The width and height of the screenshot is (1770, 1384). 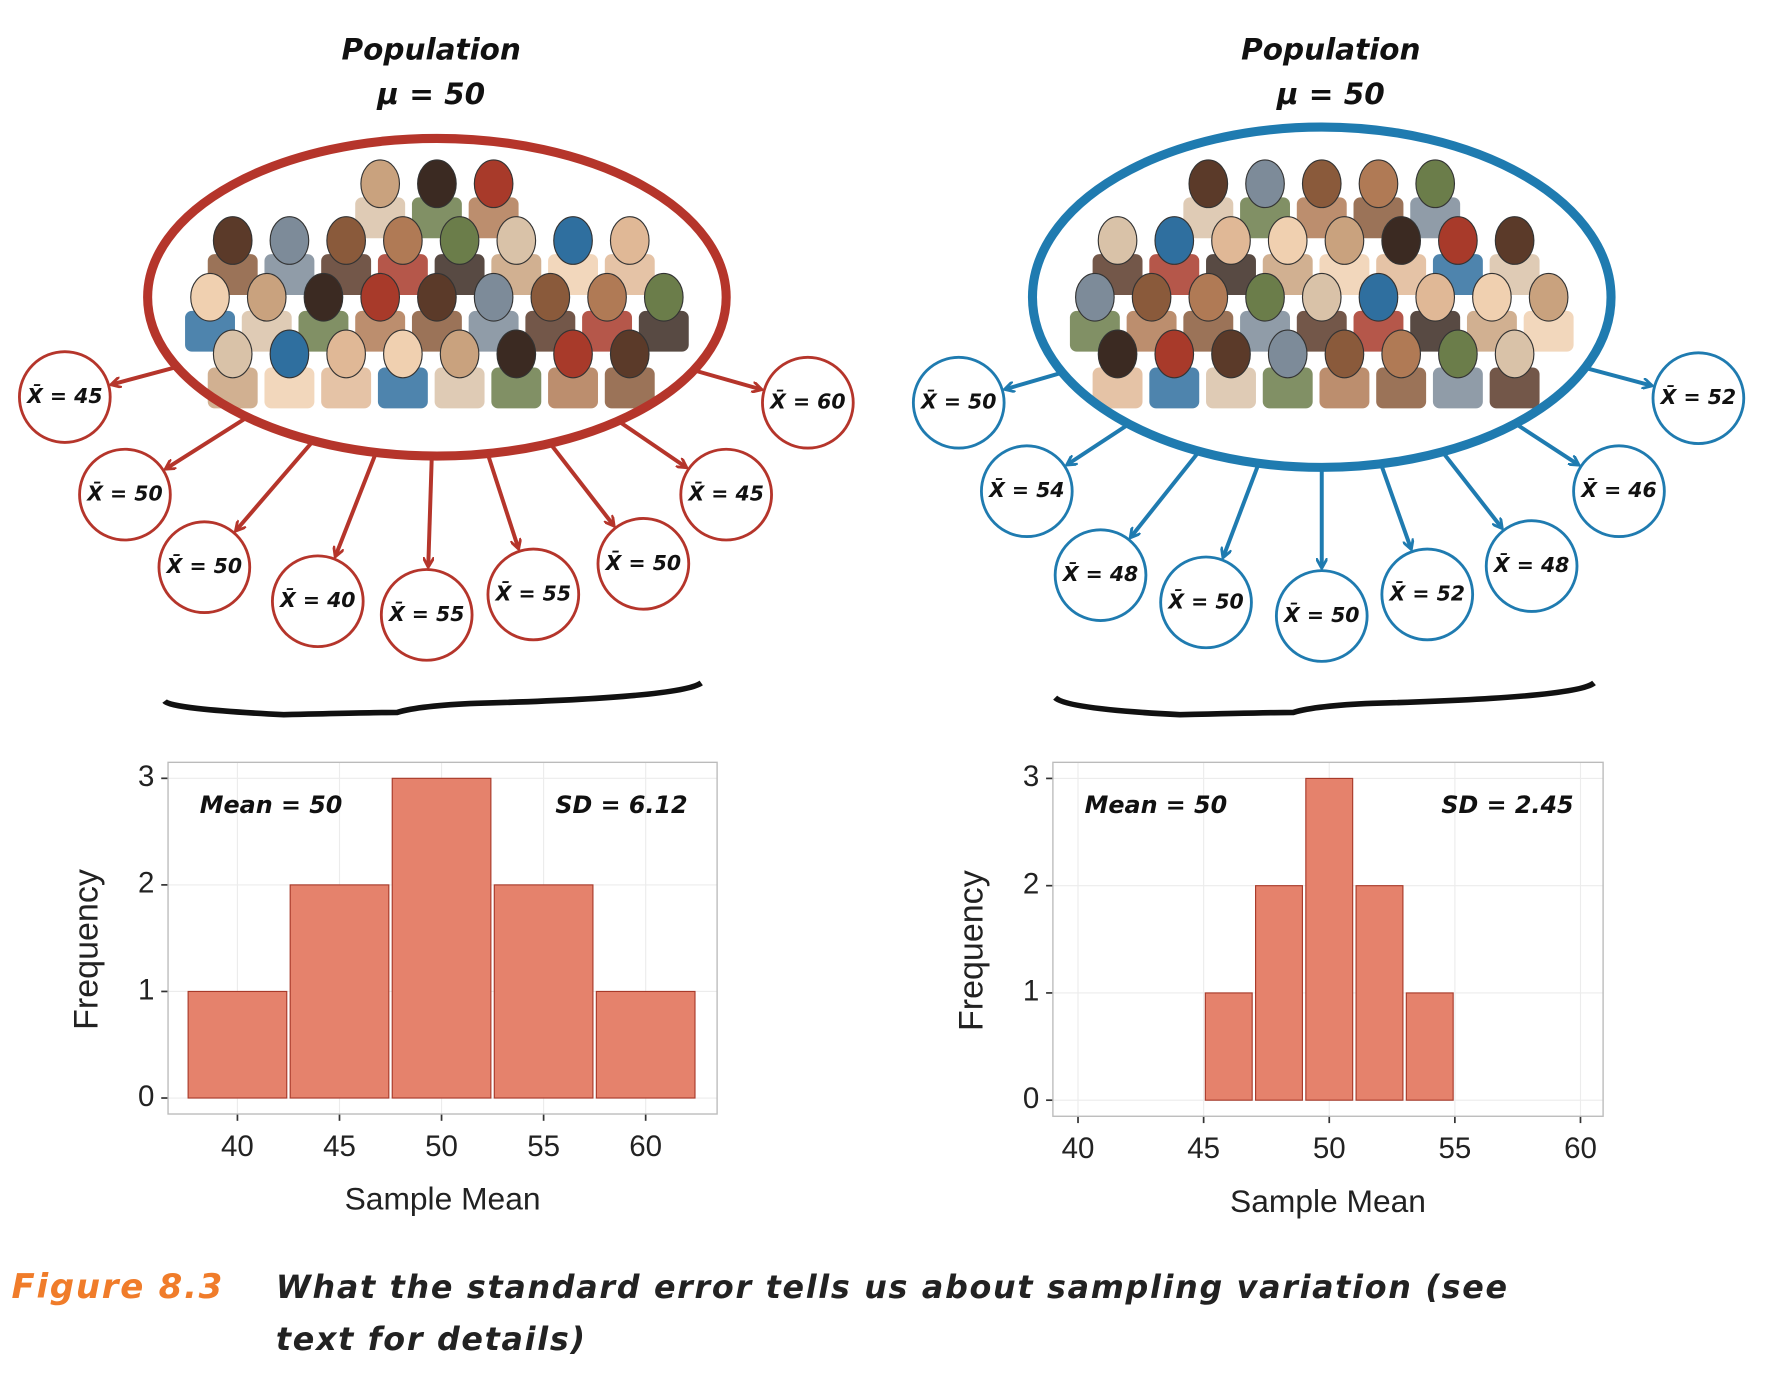 I want to click on annotation: SD = 2.45, so click(x=1507, y=805).